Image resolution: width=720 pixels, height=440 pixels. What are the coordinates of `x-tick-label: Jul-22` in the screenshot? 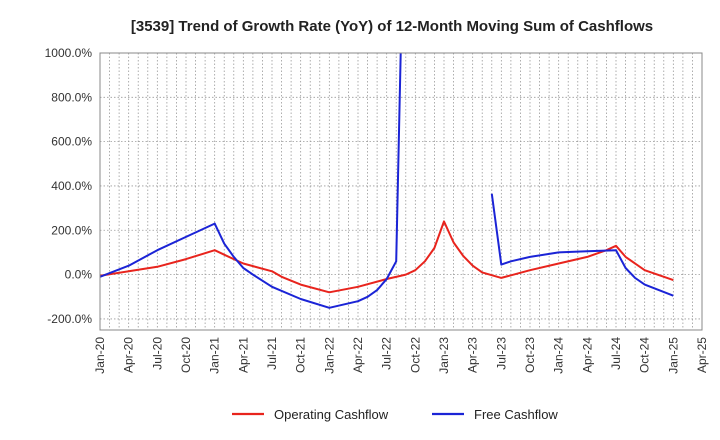 It's located at (387, 353).